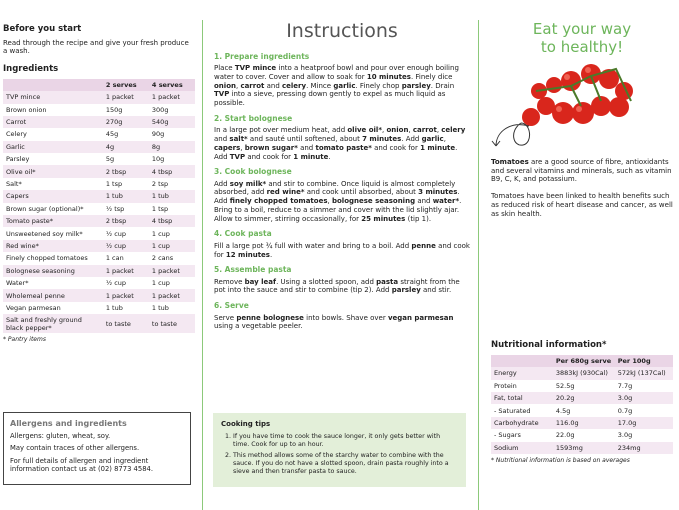  I want to click on step-title: 6. Serve, so click(231, 306).